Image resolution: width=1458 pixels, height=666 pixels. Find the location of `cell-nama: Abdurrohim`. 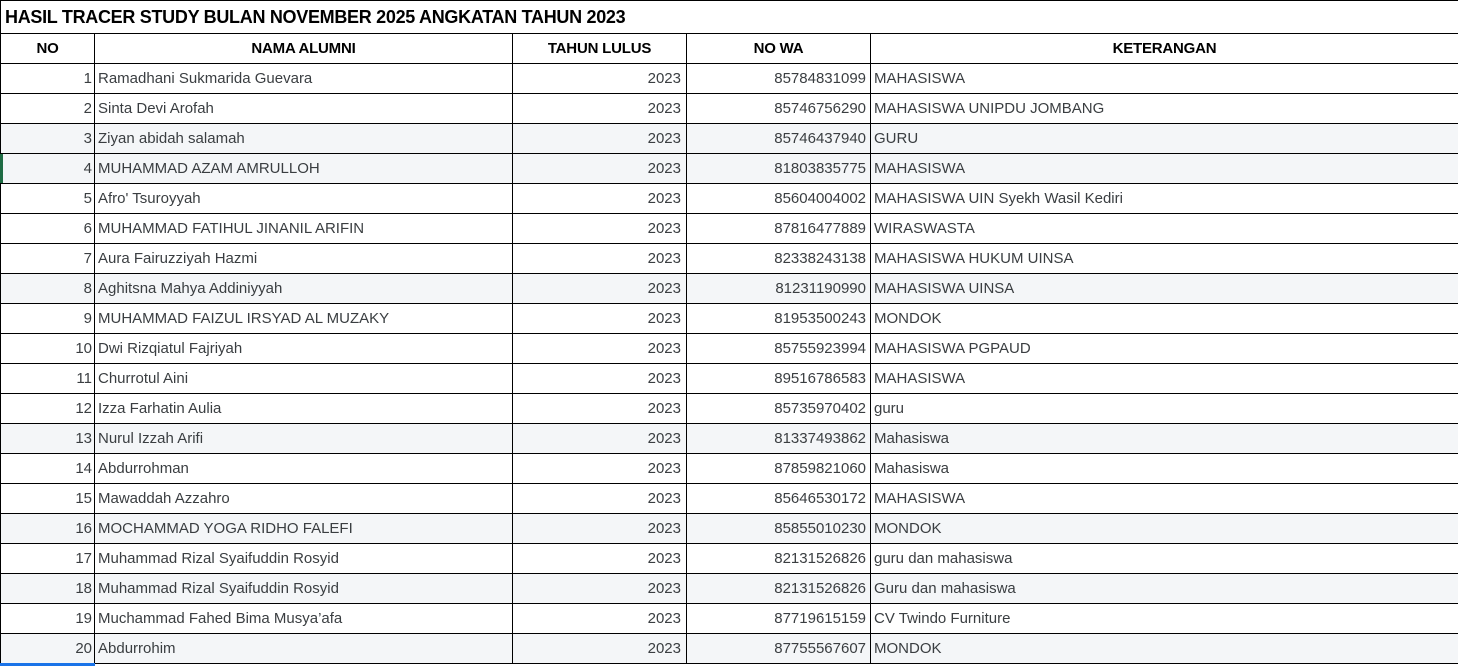

cell-nama: Abdurrohim is located at coordinates (303, 648).